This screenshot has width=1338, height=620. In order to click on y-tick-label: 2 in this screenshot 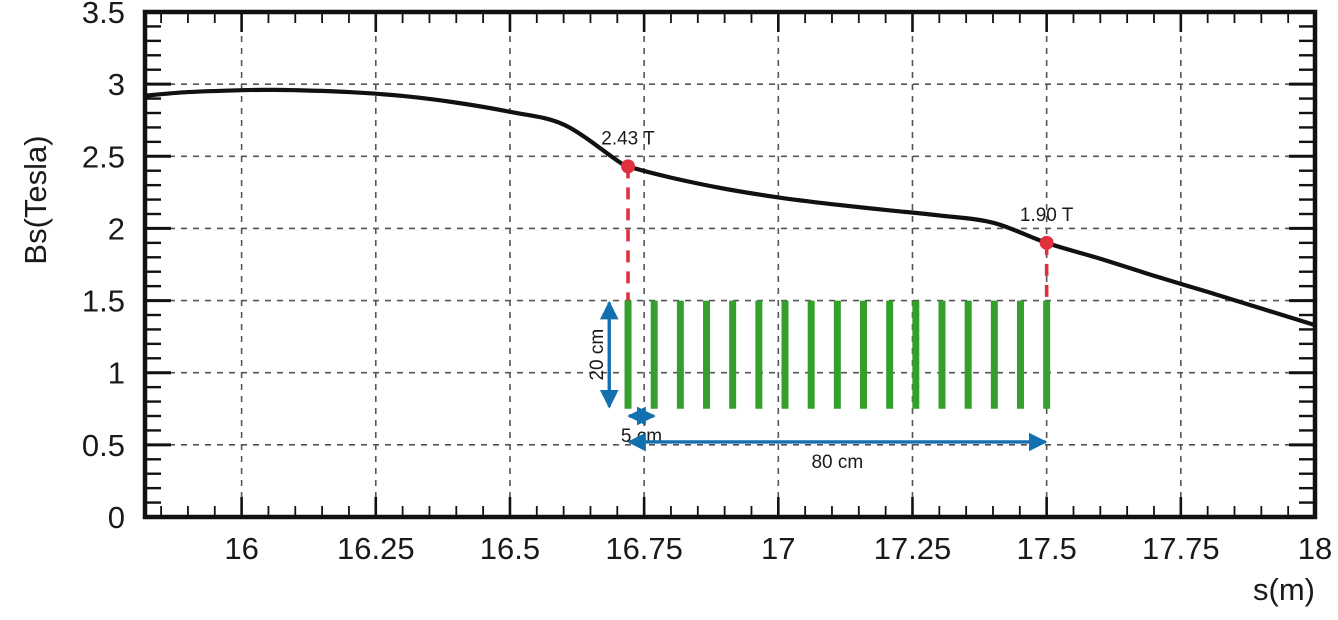, I will do `click(116, 228)`.